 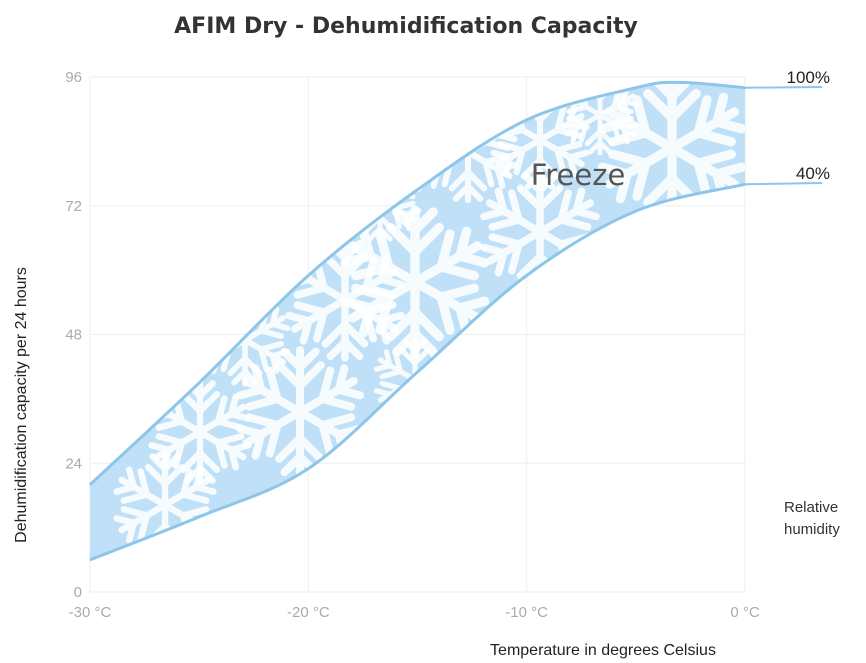 I want to click on relative-humidity-label: Relative humidity, so click(x=812, y=518).